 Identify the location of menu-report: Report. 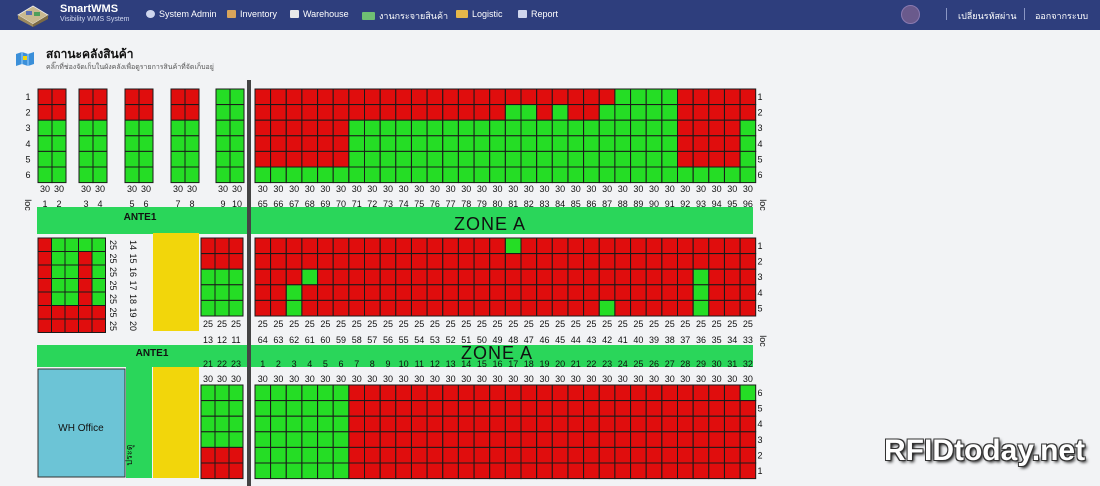
(538, 14).